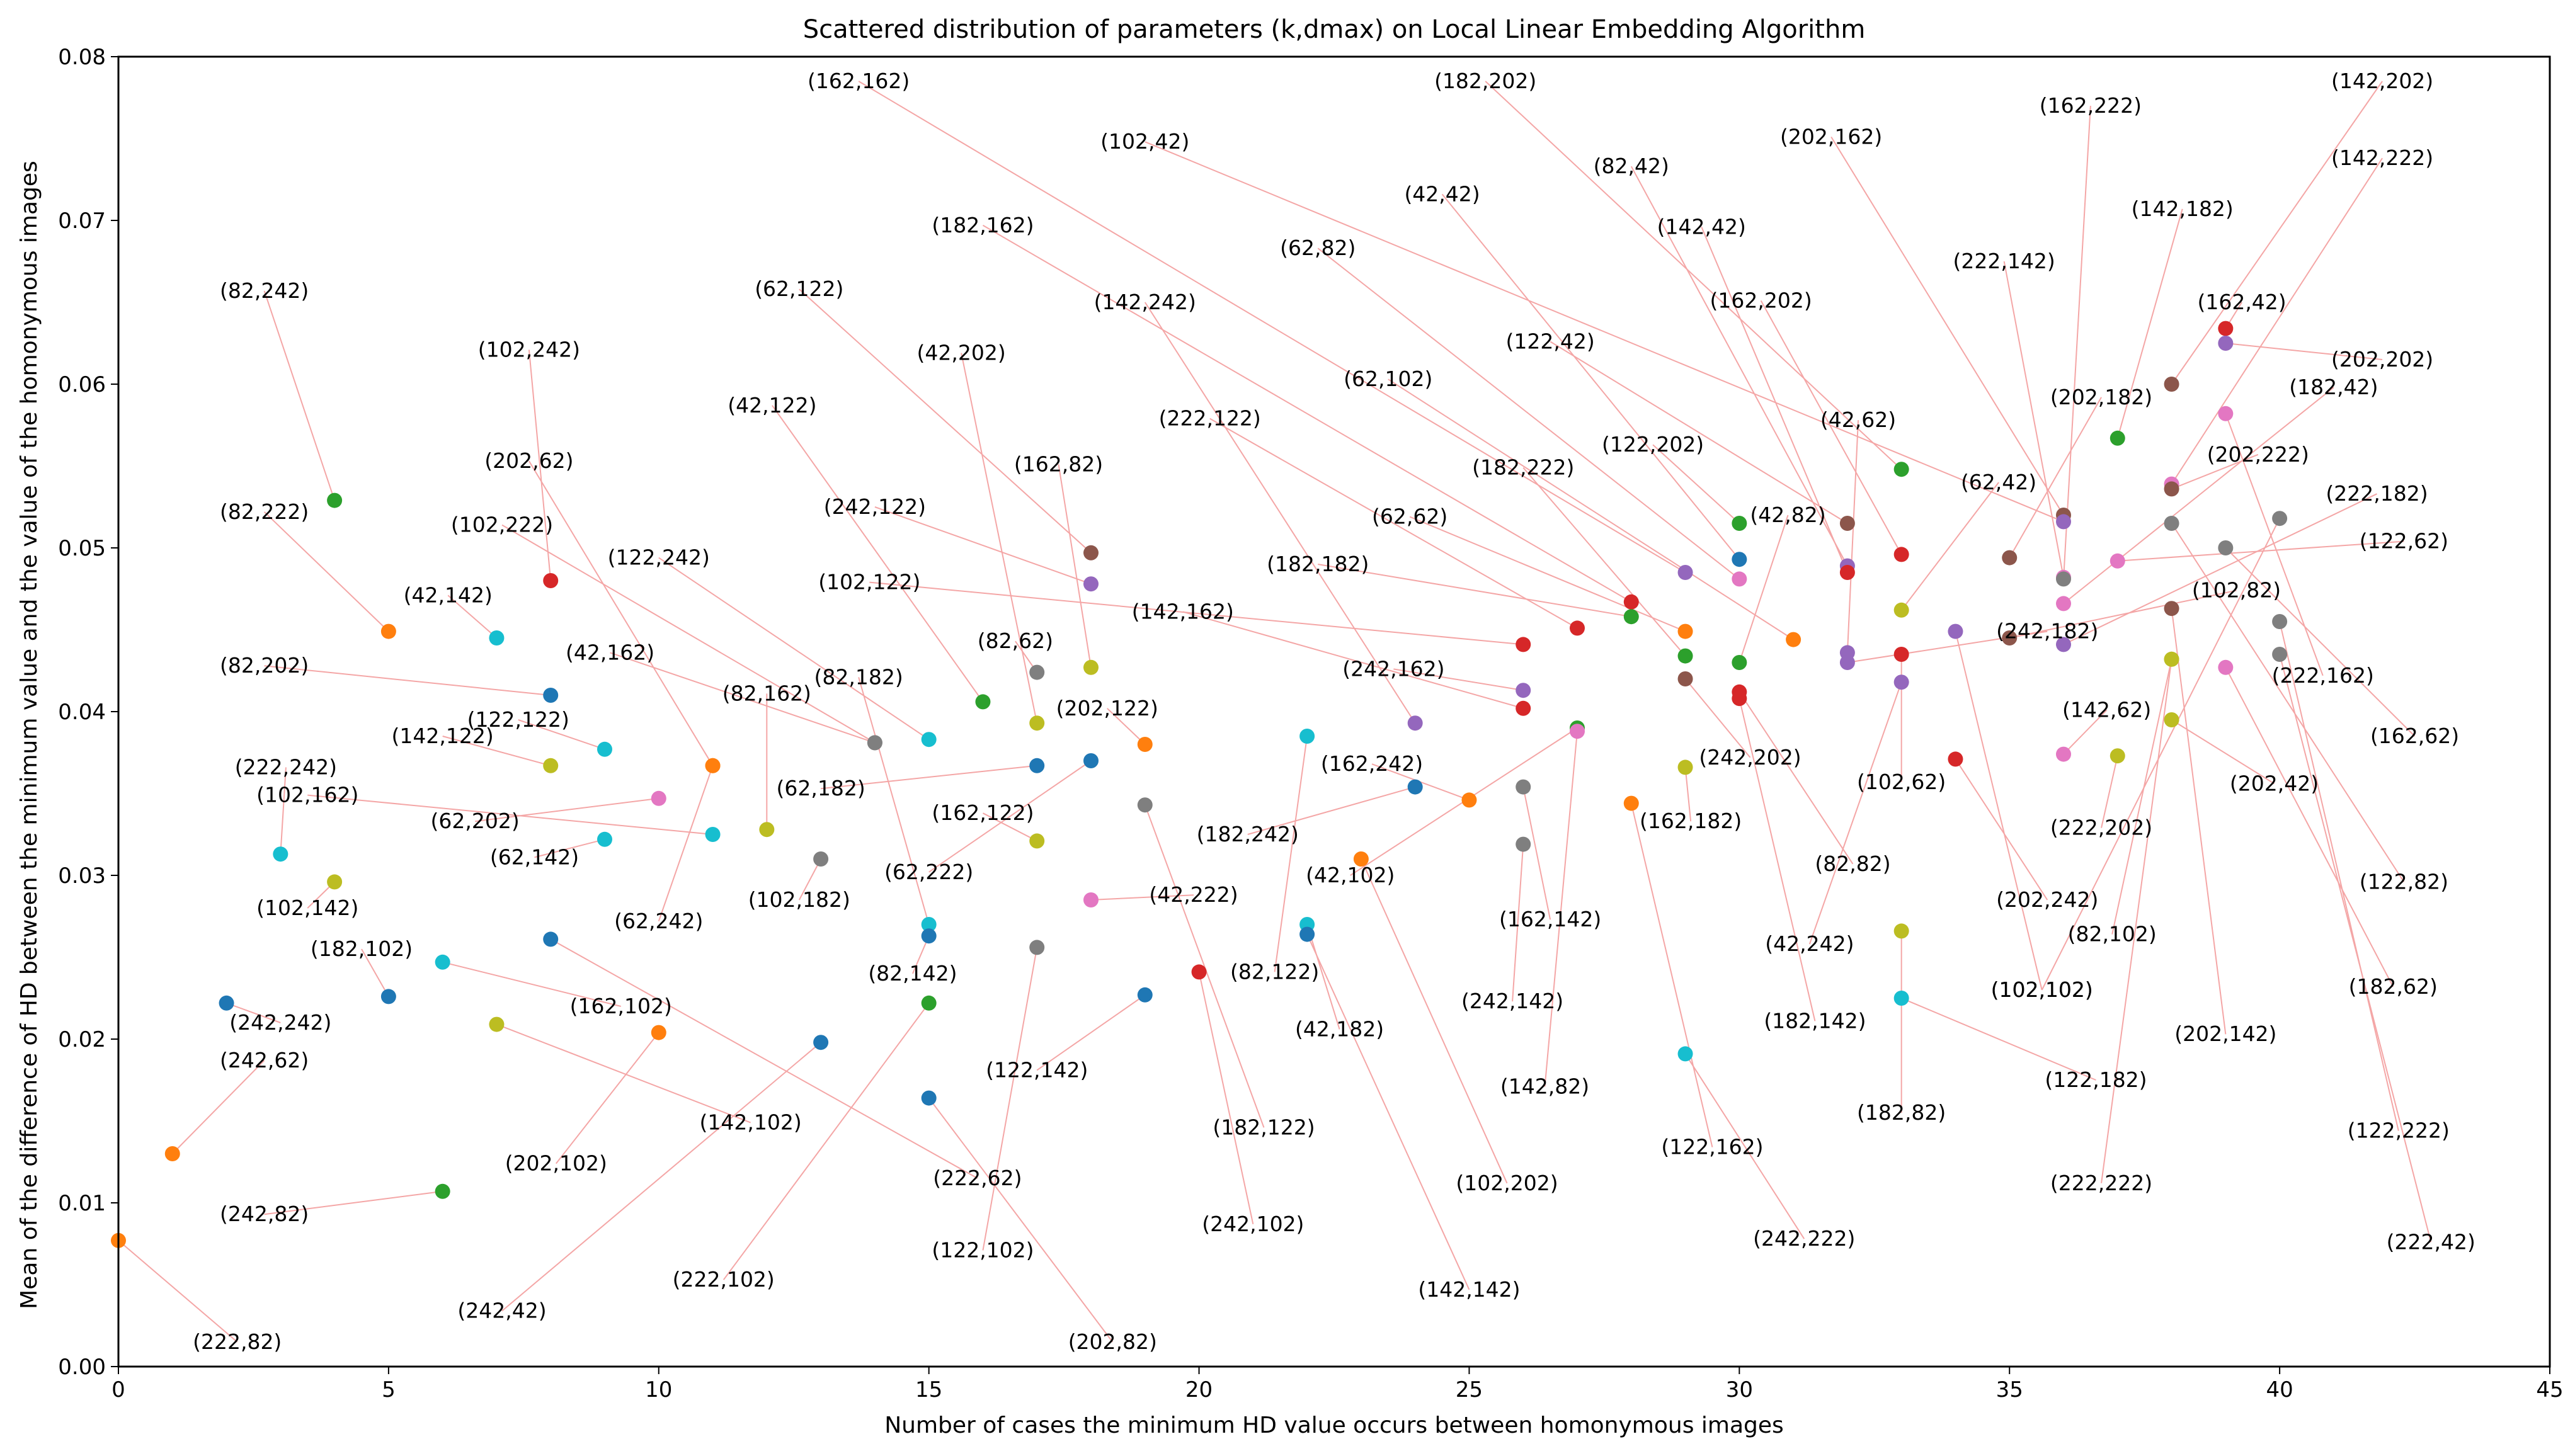 This screenshot has width=2575, height=1456. What do you see at coordinates (307, 795) in the screenshot?
I see `point-label: (102,162)` at bounding box center [307, 795].